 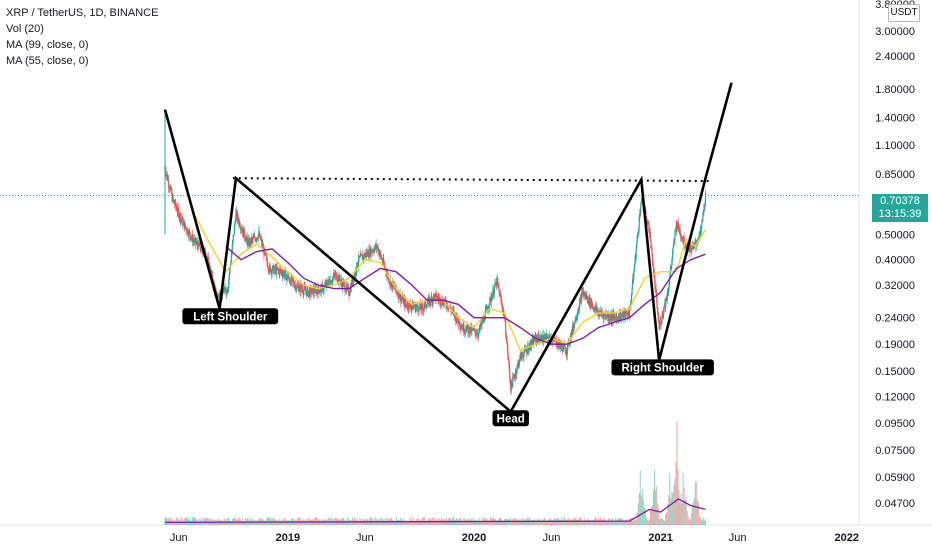 I want to click on left-shoulder-label-bg, so click(x=230, y=316).